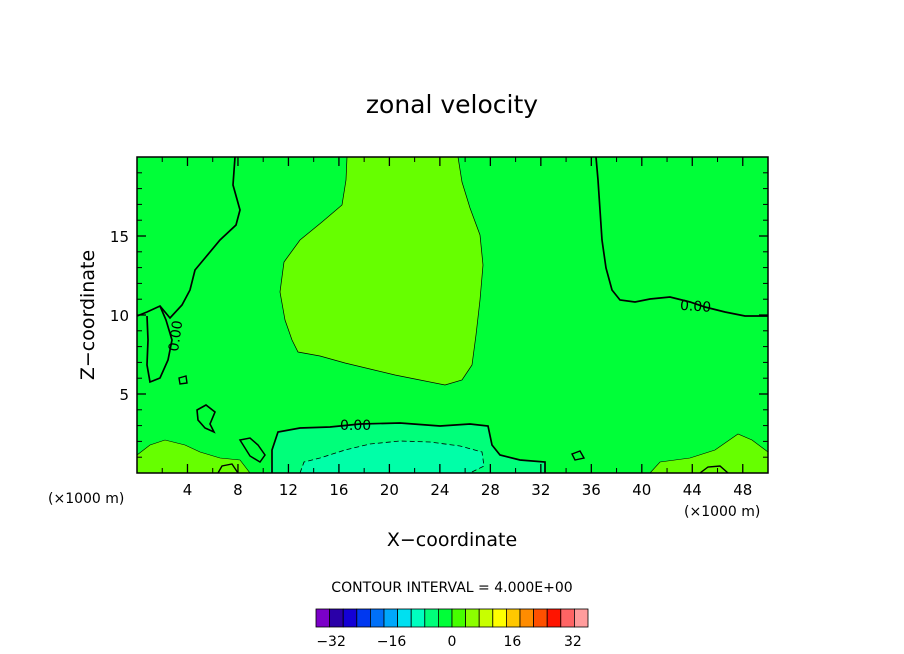 This screenshot has width=904, height=654. What do you see at coordinates (692, 490) in the screenshot?
I see `x-tick-label: 44` at bounding box center [692, 490].